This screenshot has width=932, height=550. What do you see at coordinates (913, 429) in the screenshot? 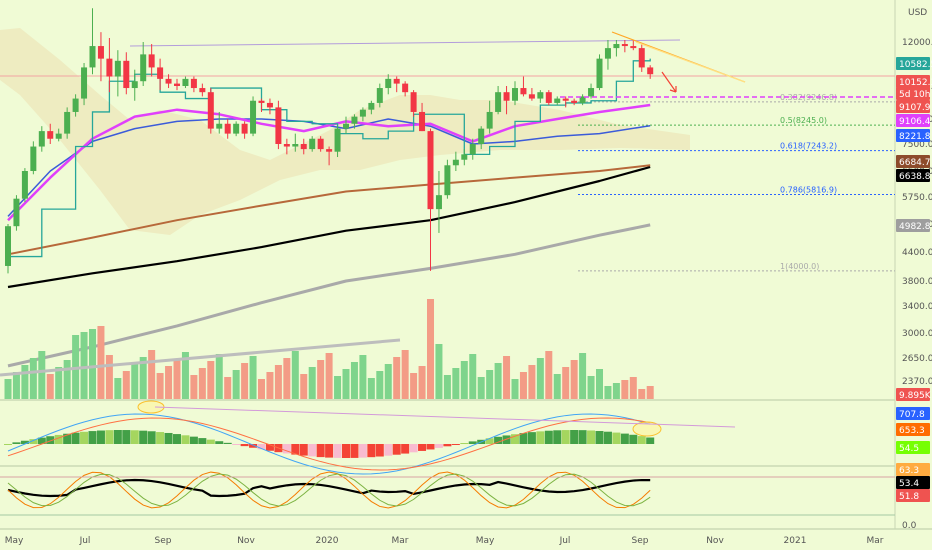
I see `macd-badge` at bounding box center [913, 429].